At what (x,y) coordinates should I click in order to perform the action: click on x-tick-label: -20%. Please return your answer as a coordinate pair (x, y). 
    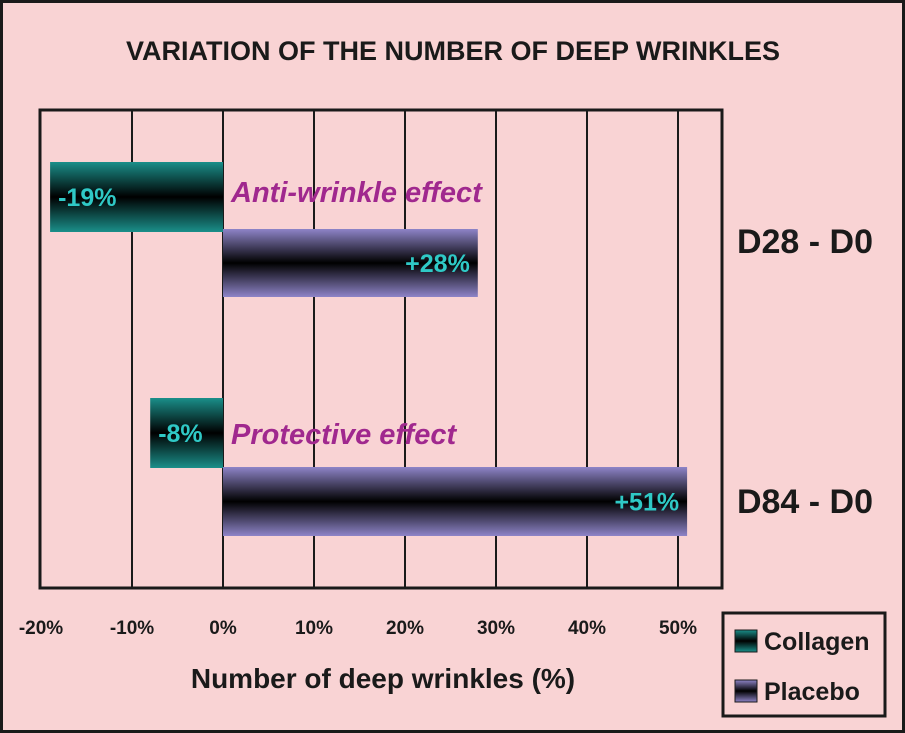
    Looking at the image, I should click on (41, 628).